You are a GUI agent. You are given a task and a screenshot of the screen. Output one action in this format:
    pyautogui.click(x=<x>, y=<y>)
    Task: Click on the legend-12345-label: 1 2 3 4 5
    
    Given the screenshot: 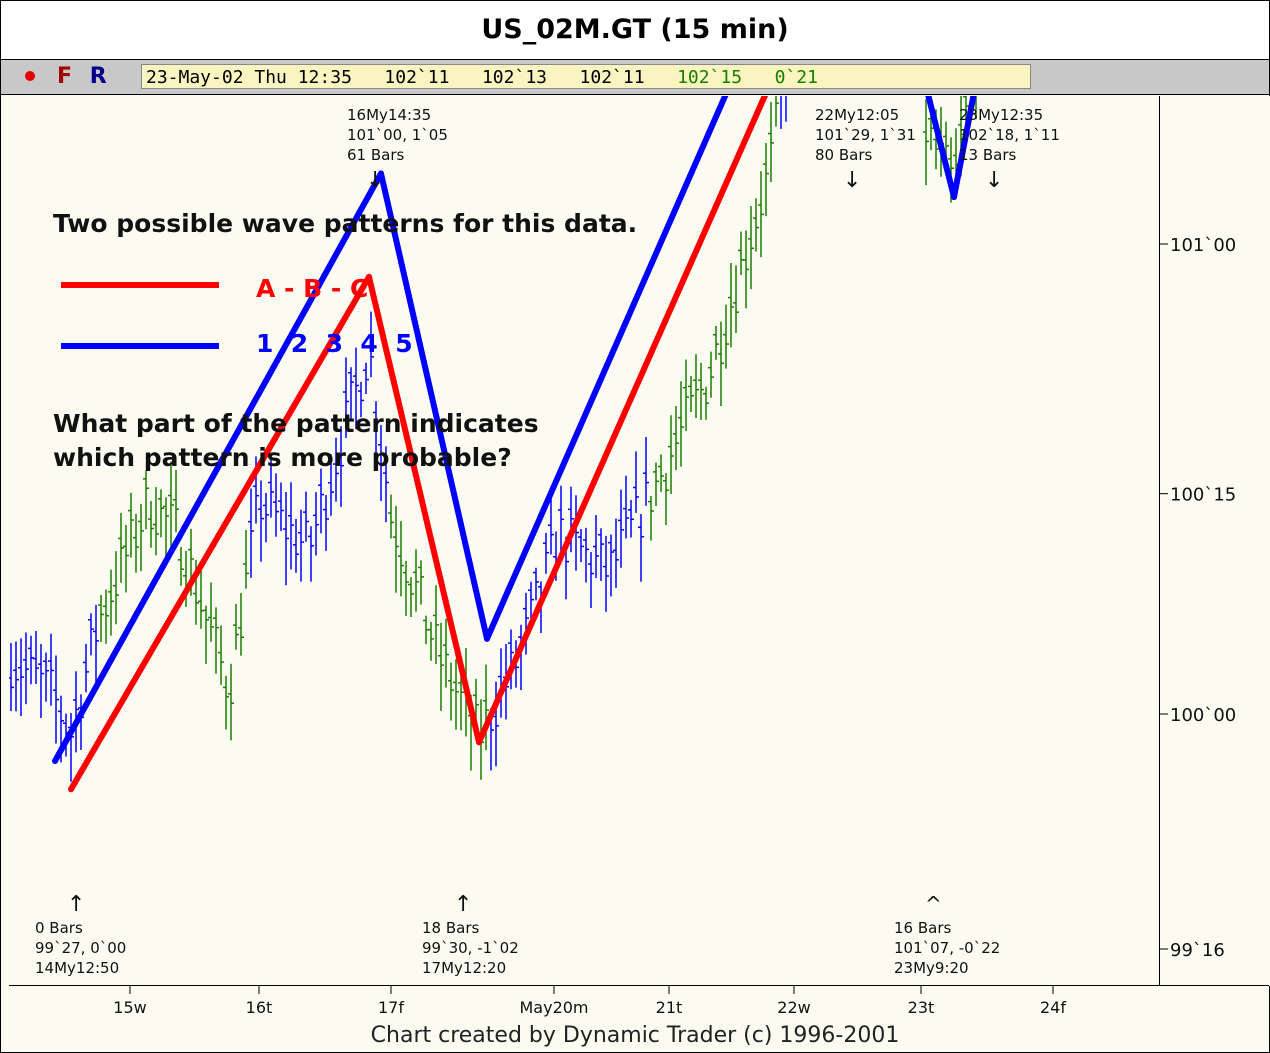 What is the action you would take?
    pyautogui.click(x=334, y=343)
    